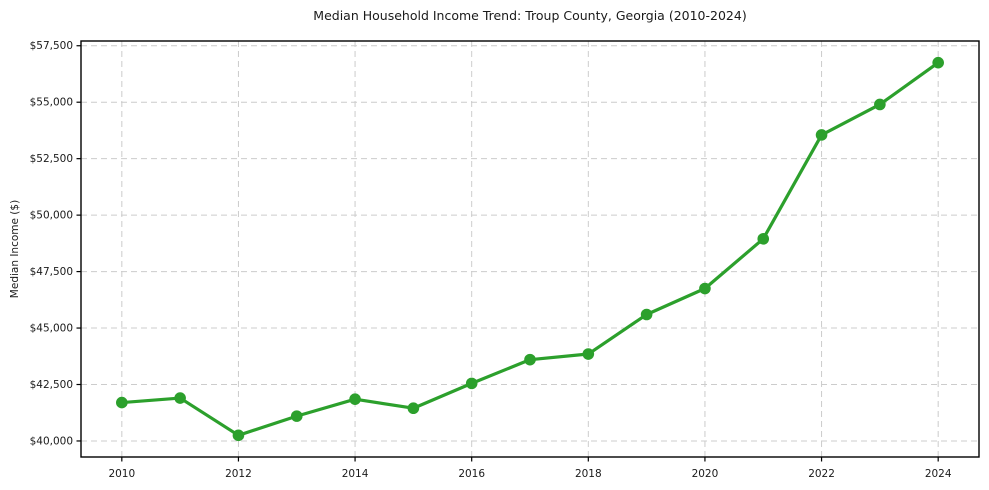 The width and height of the screenshot is (989, 490). I want to click on y-tick-label: $45,000, so click(51, 329).